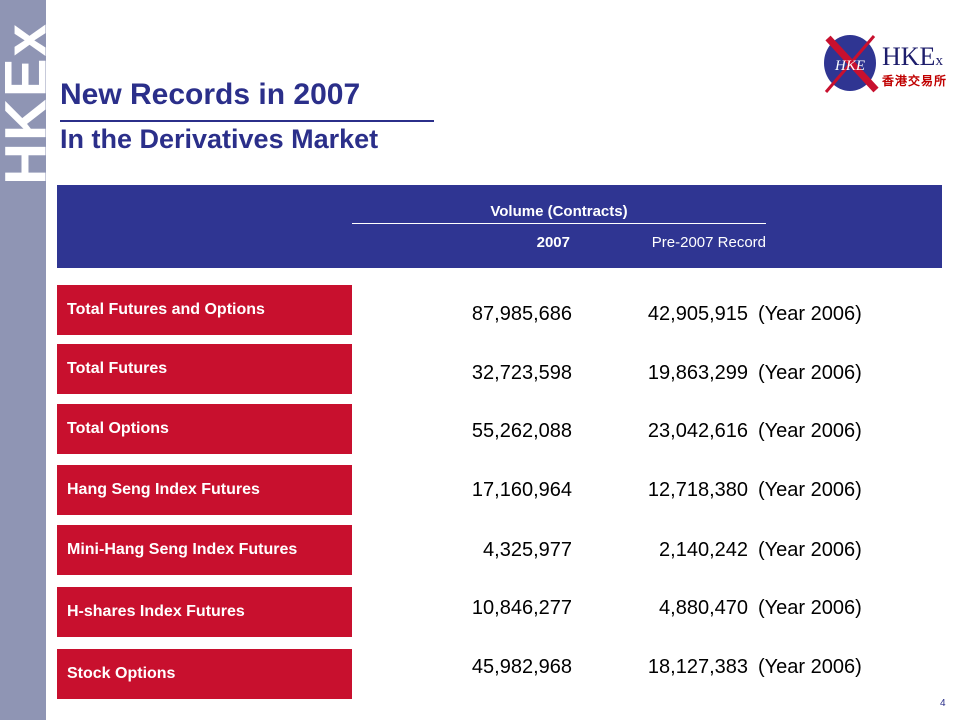 This screenshot has width=960, height=720. I want to click on page-subtitle: In the Derivatives Market, so click(219, 139).